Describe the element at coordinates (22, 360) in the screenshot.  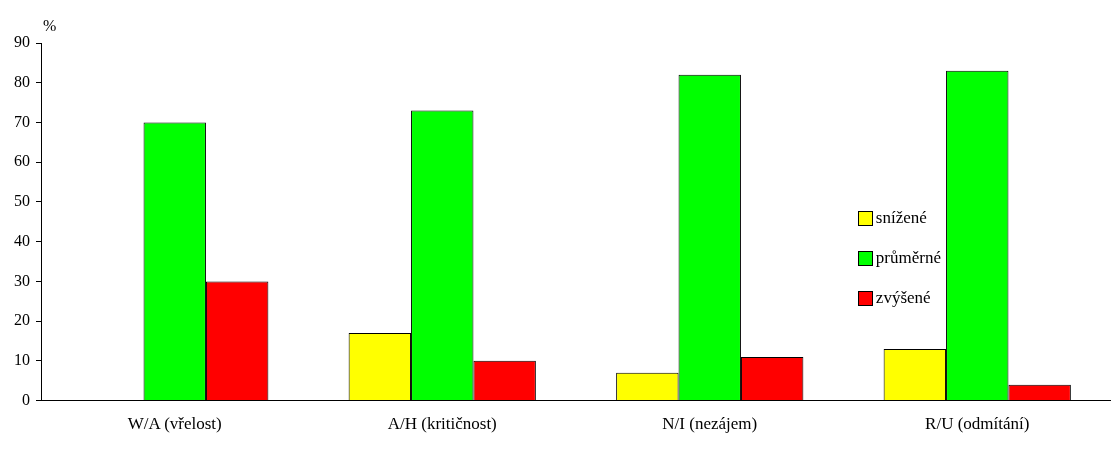
I see `y-tick-label: 10` at that location.